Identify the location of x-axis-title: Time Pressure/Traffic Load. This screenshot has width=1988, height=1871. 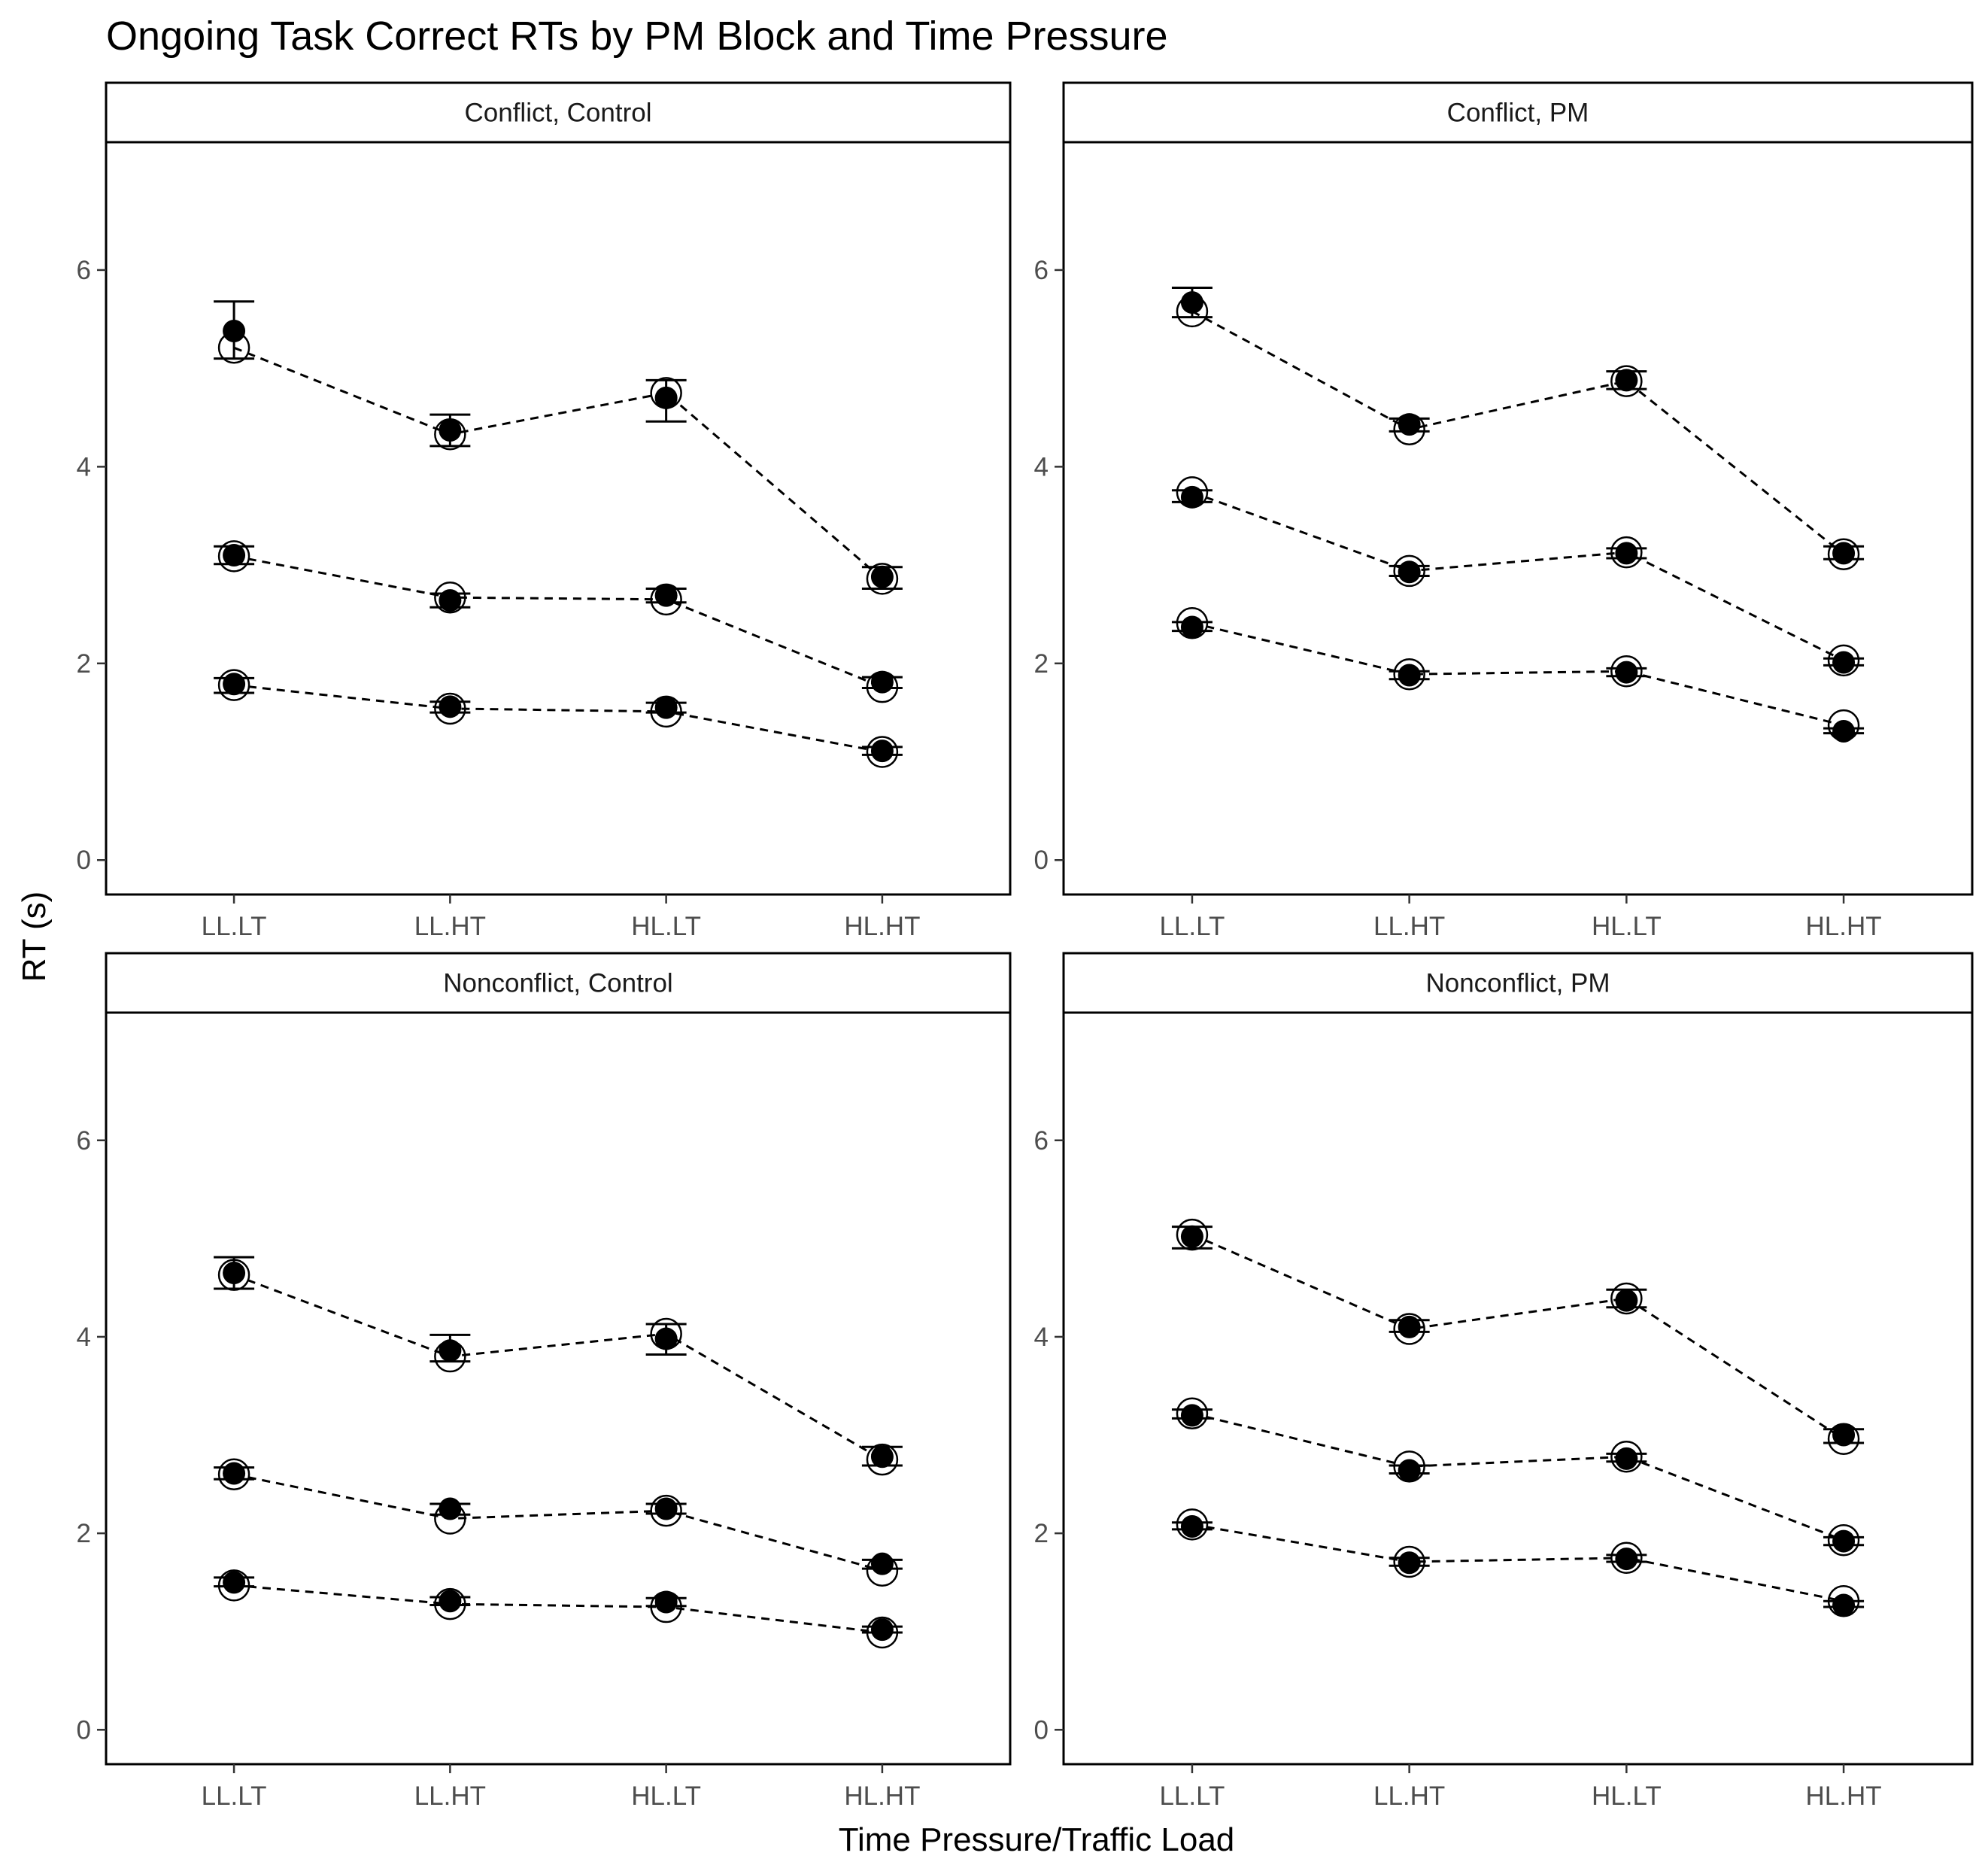
(1037, 1839).